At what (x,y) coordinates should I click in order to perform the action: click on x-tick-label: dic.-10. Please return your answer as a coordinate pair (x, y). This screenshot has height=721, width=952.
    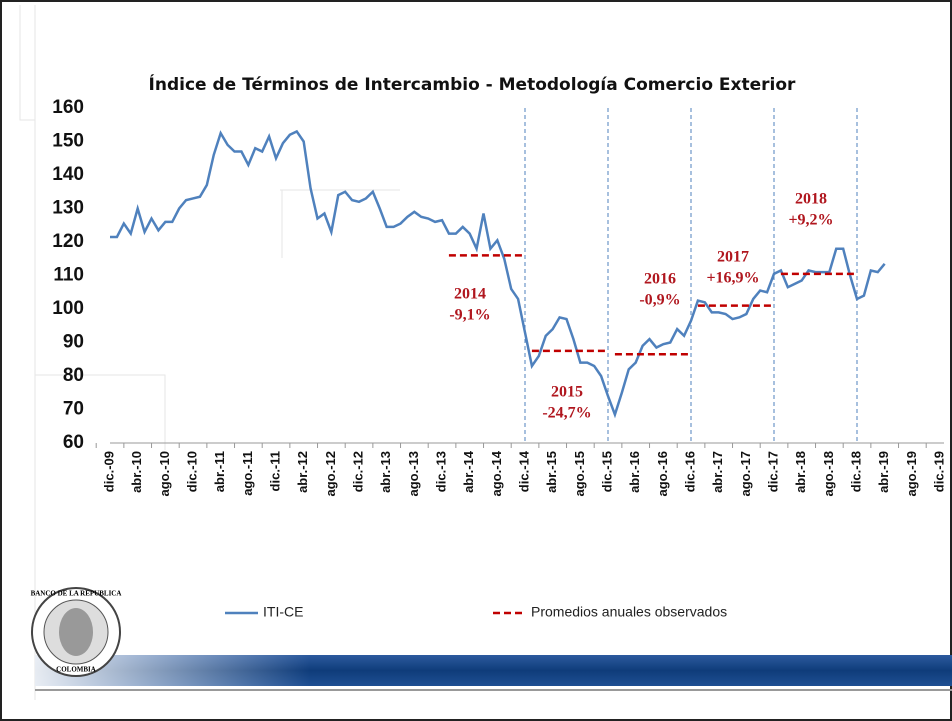
    Looking at the image, I should click on (191, 471).